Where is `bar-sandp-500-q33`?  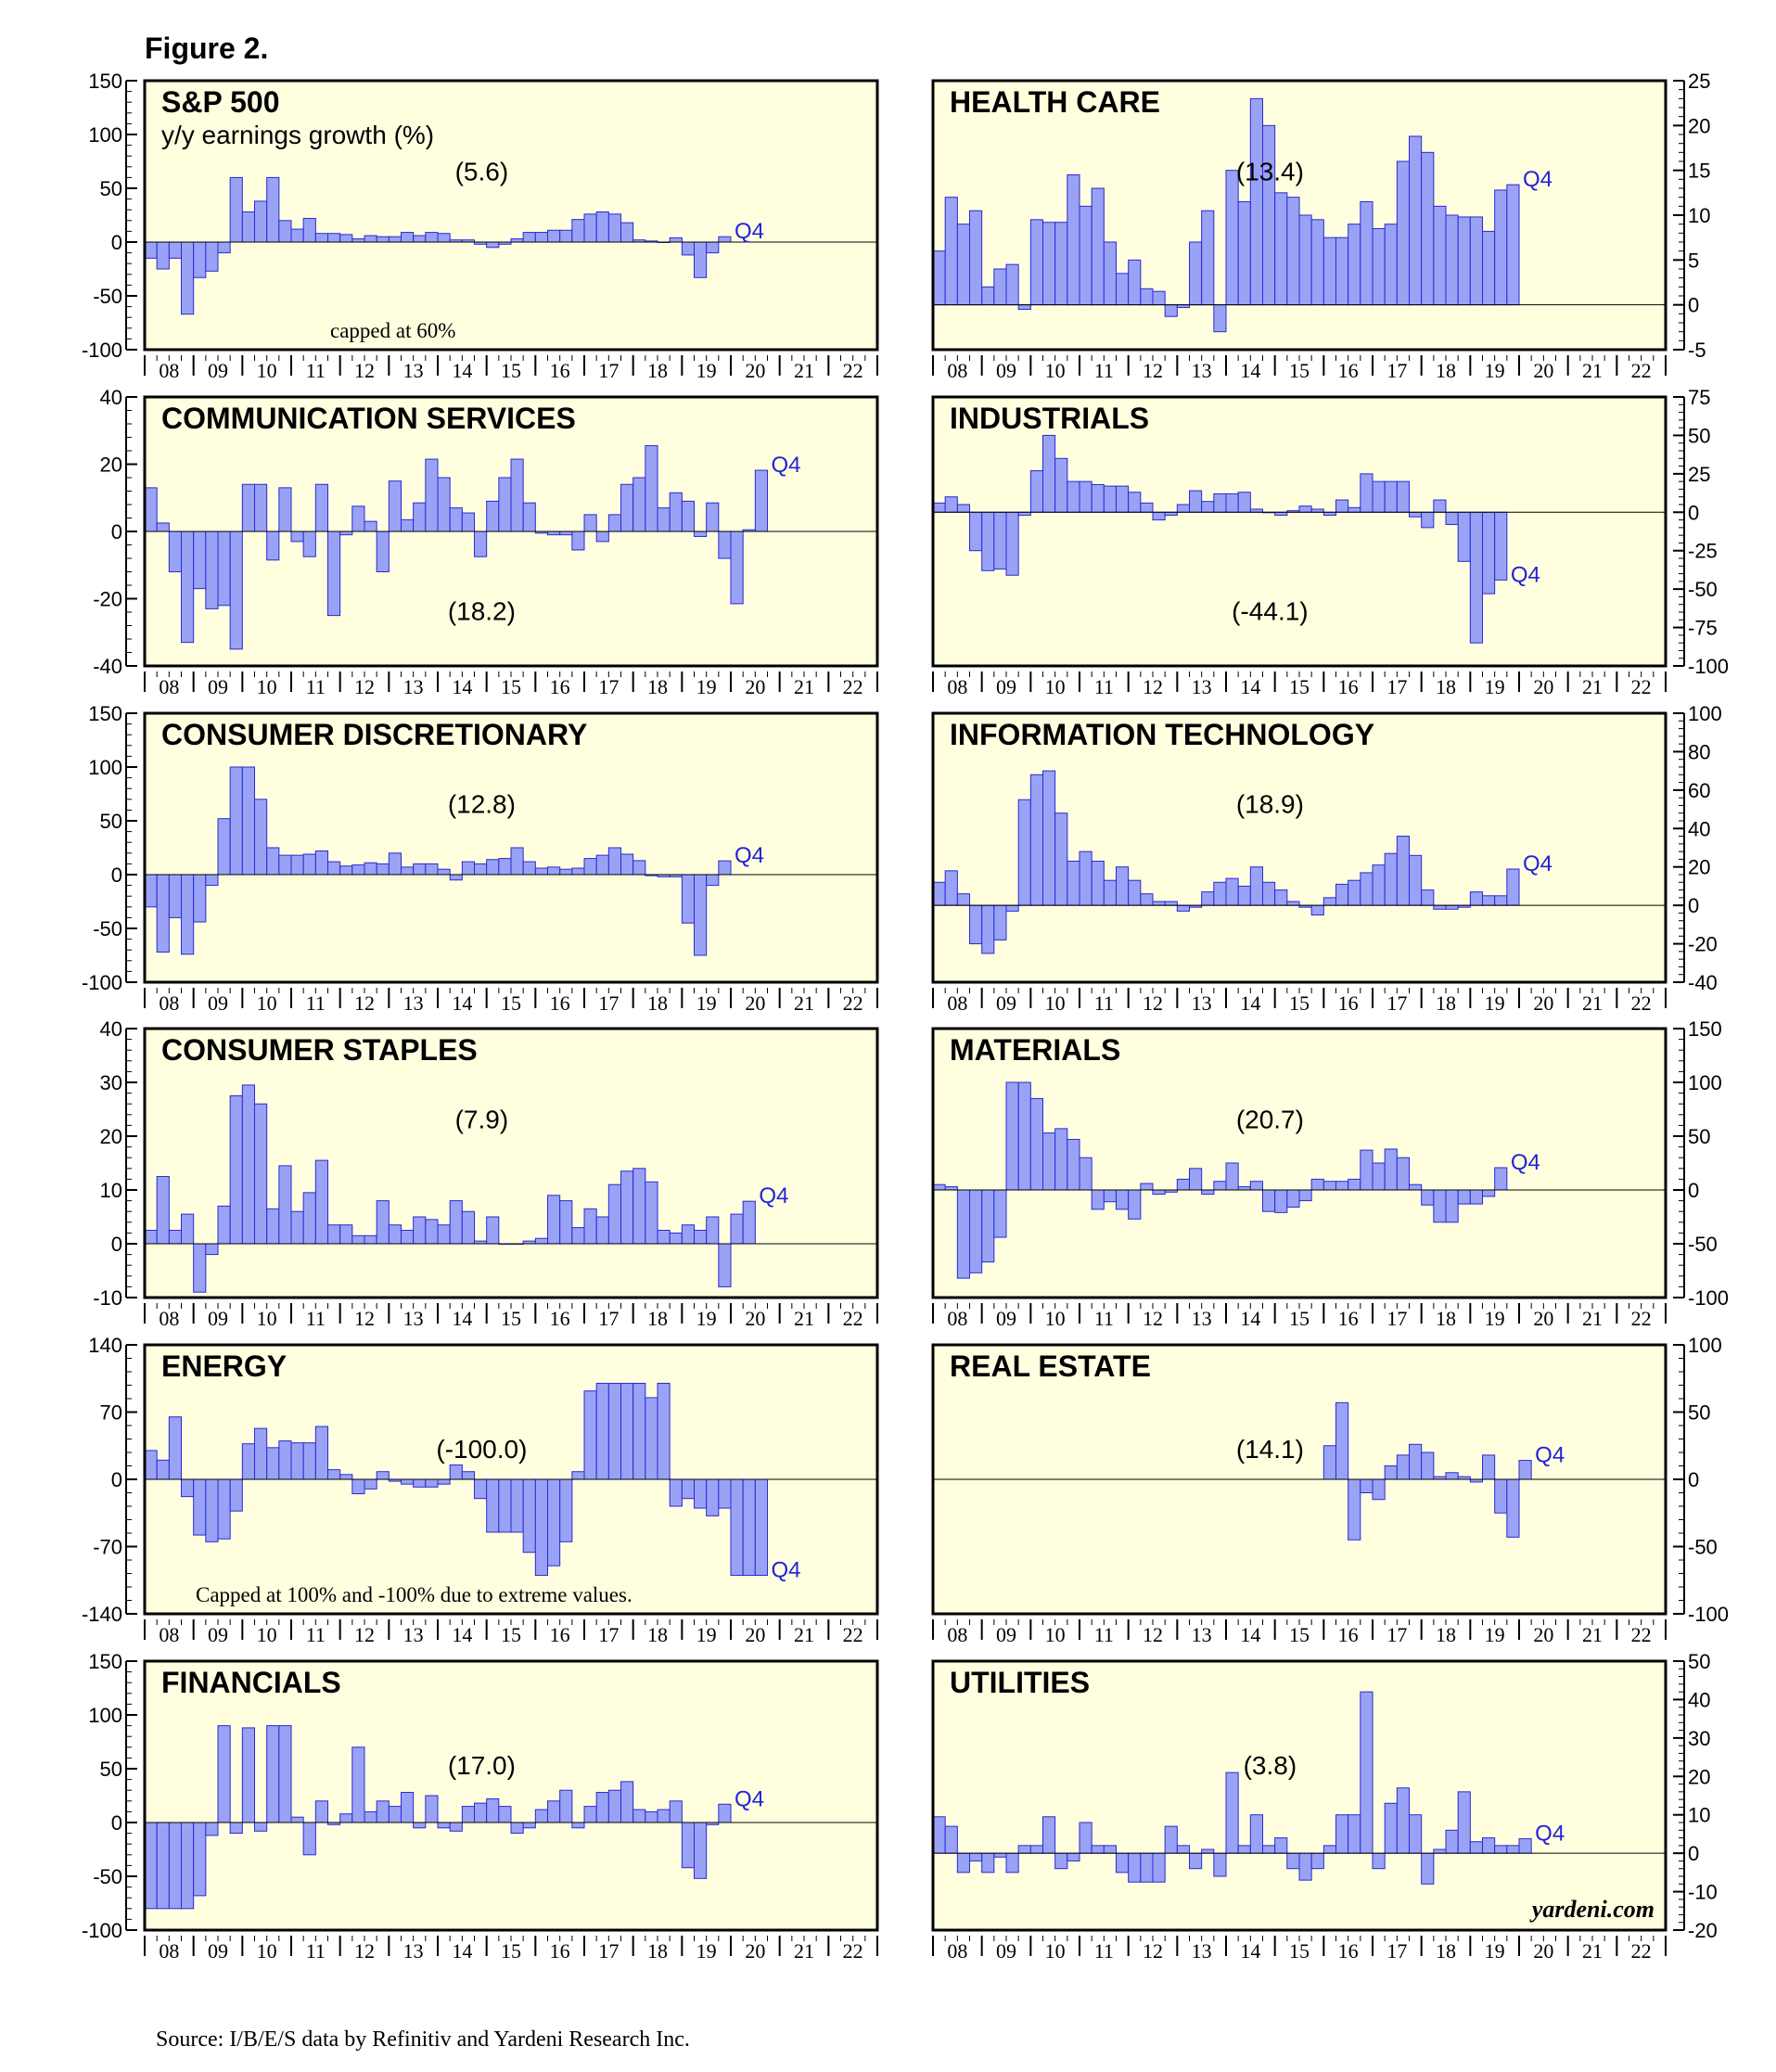 bar-sandp-500-q33 is located at coordinates (541, 238).